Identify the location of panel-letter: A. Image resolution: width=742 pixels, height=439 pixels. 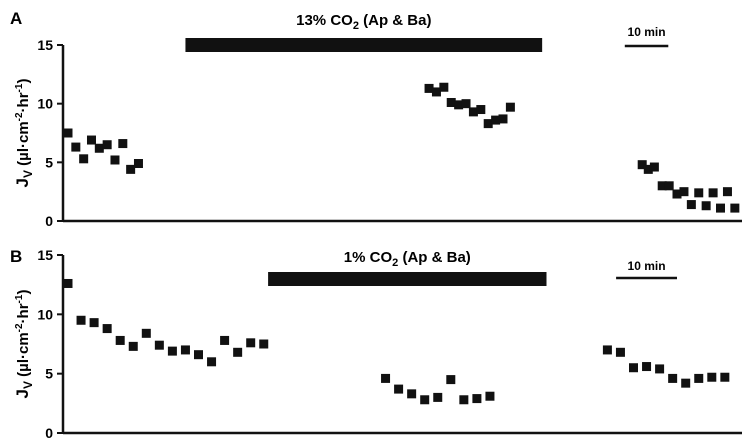
(16, 18).